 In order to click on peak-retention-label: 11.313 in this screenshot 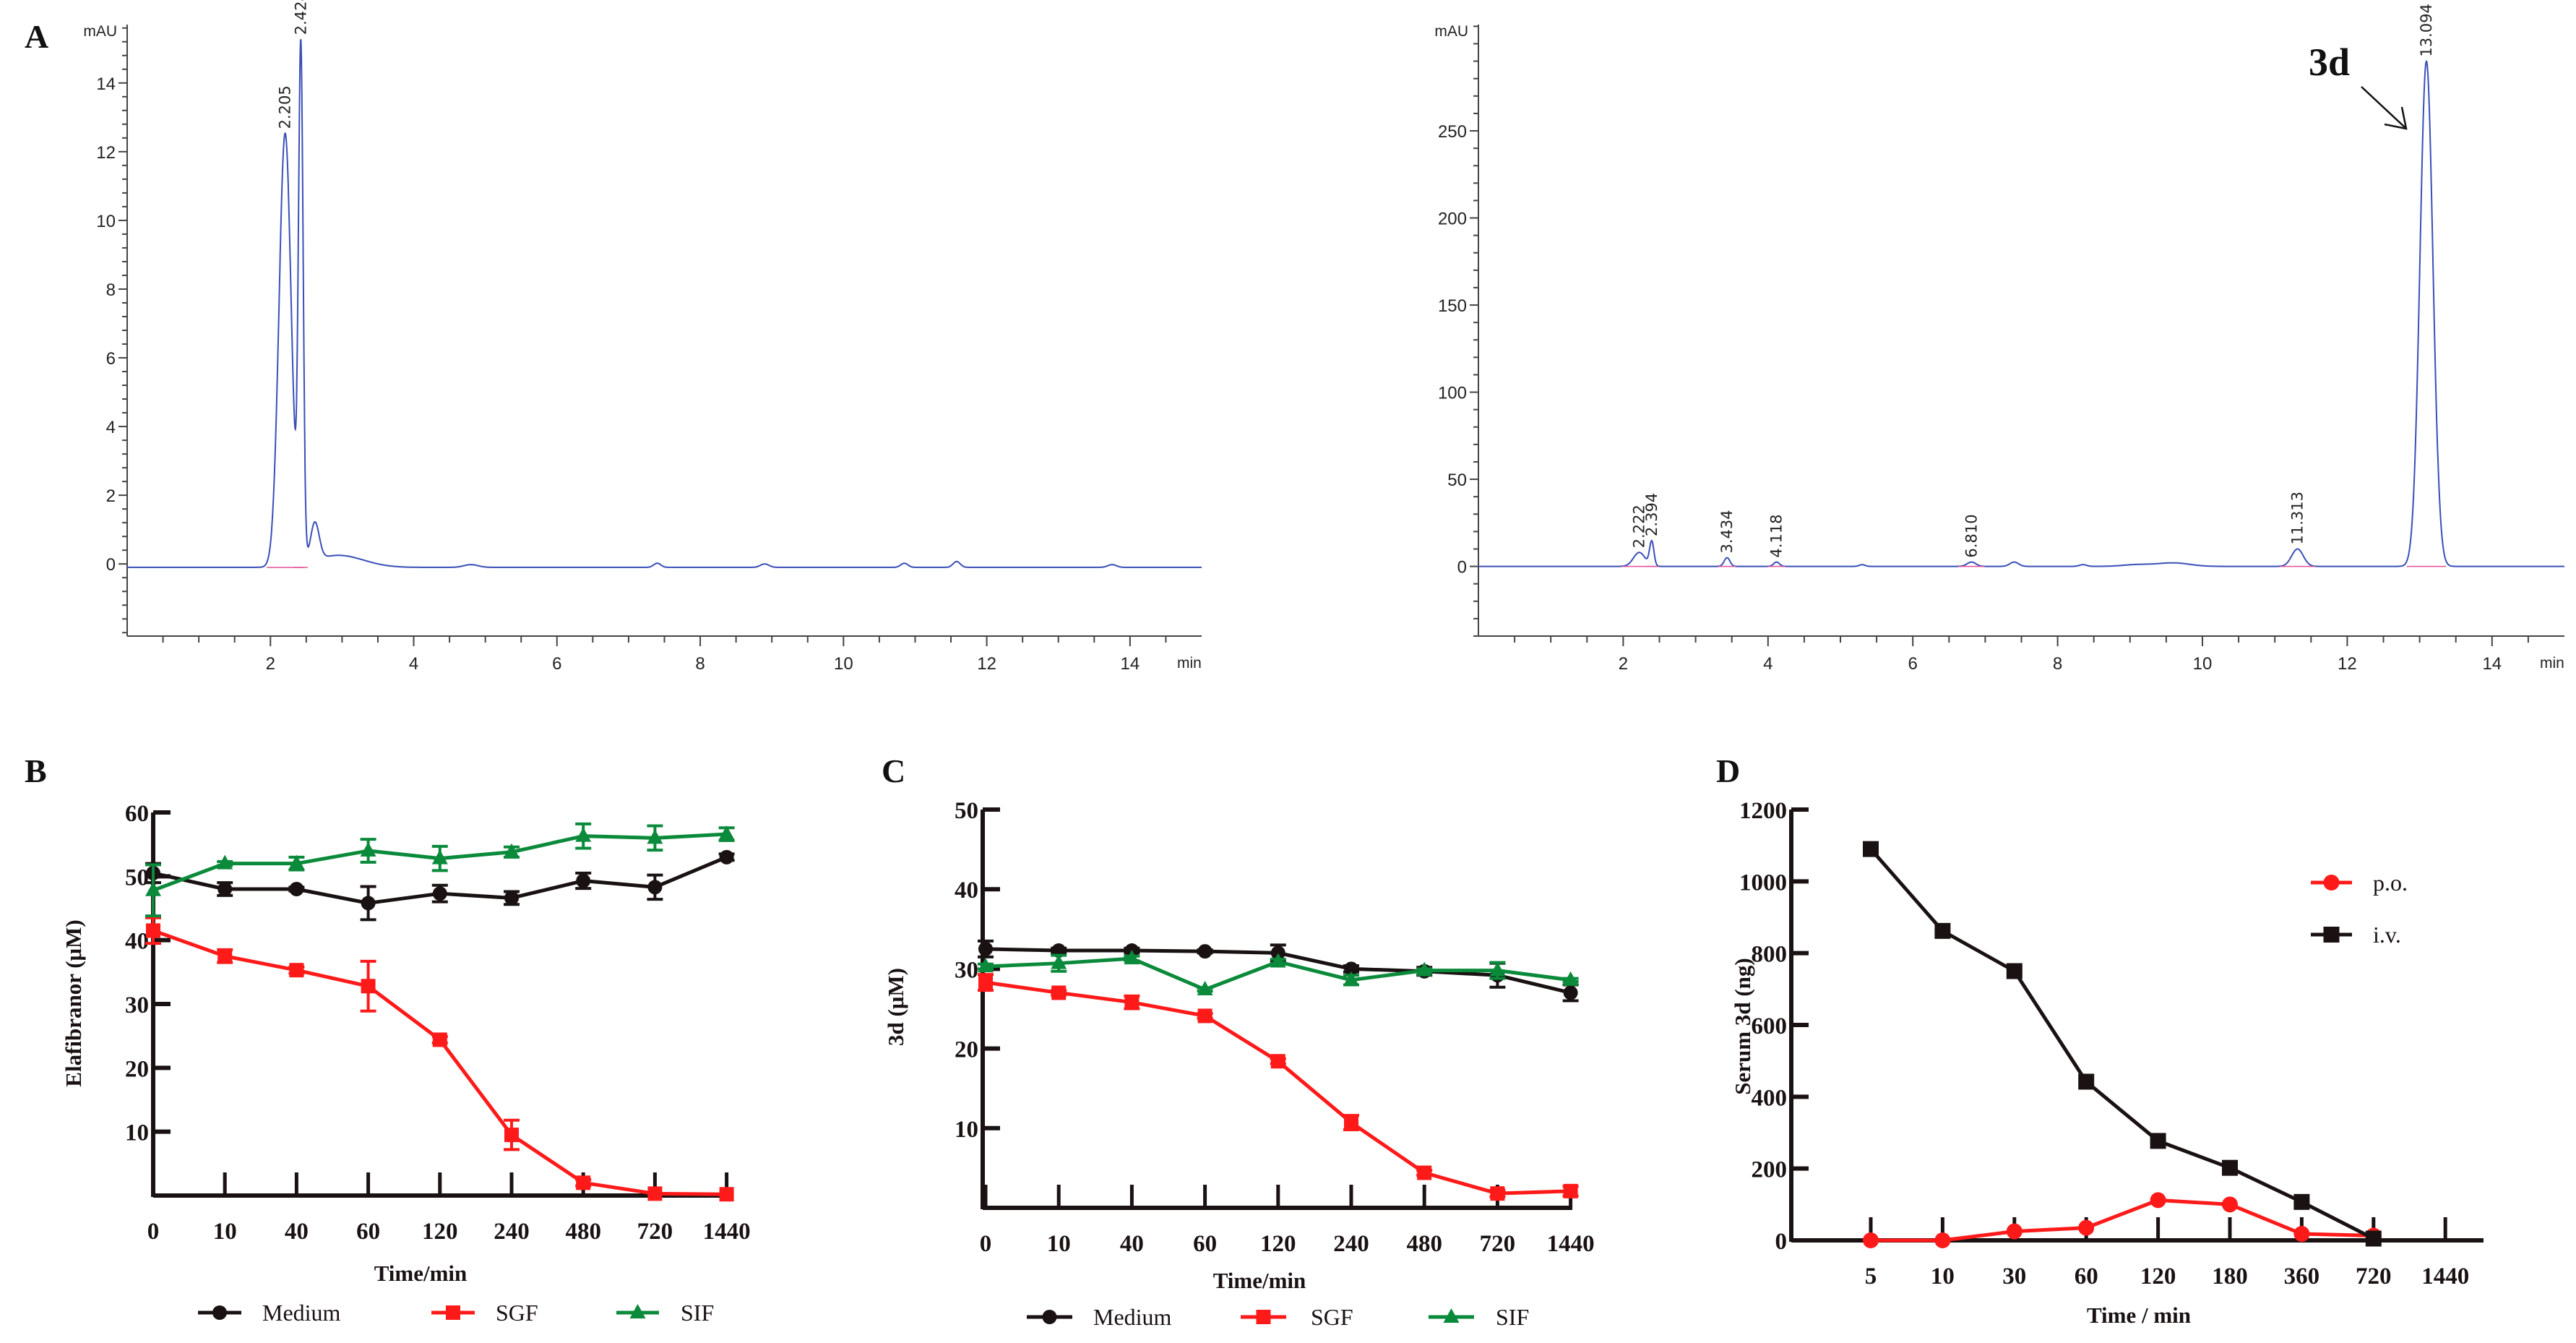, I will do `click(2297, 518)`.